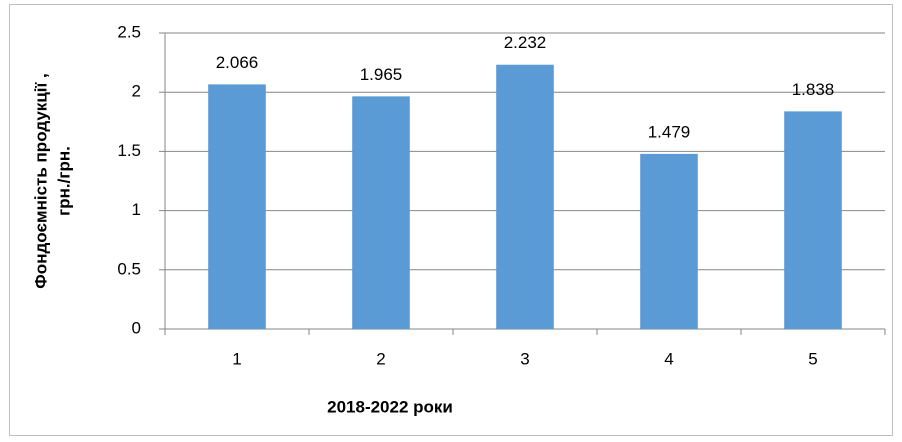  I want to click on data-label: 1.479, so click(669, 131).